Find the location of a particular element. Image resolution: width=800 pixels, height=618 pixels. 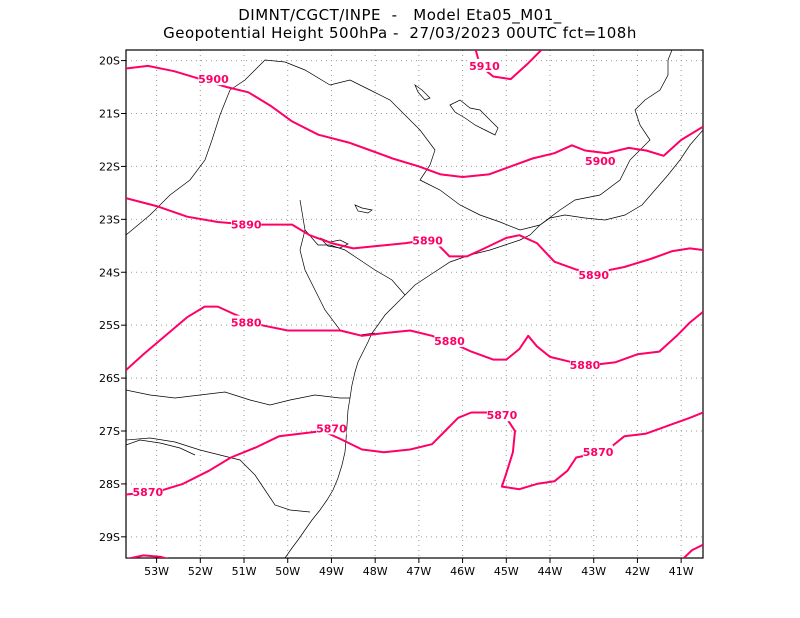

border-pr-sc is located at coordinates (238, 397).